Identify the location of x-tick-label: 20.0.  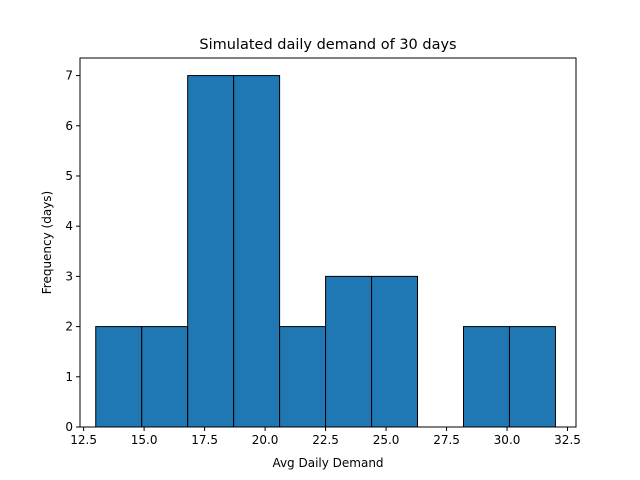
(265, 440).